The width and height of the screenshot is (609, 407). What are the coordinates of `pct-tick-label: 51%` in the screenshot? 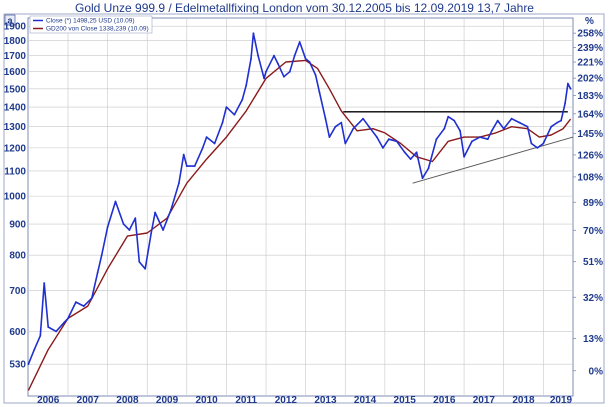 It's located at (593, 262).